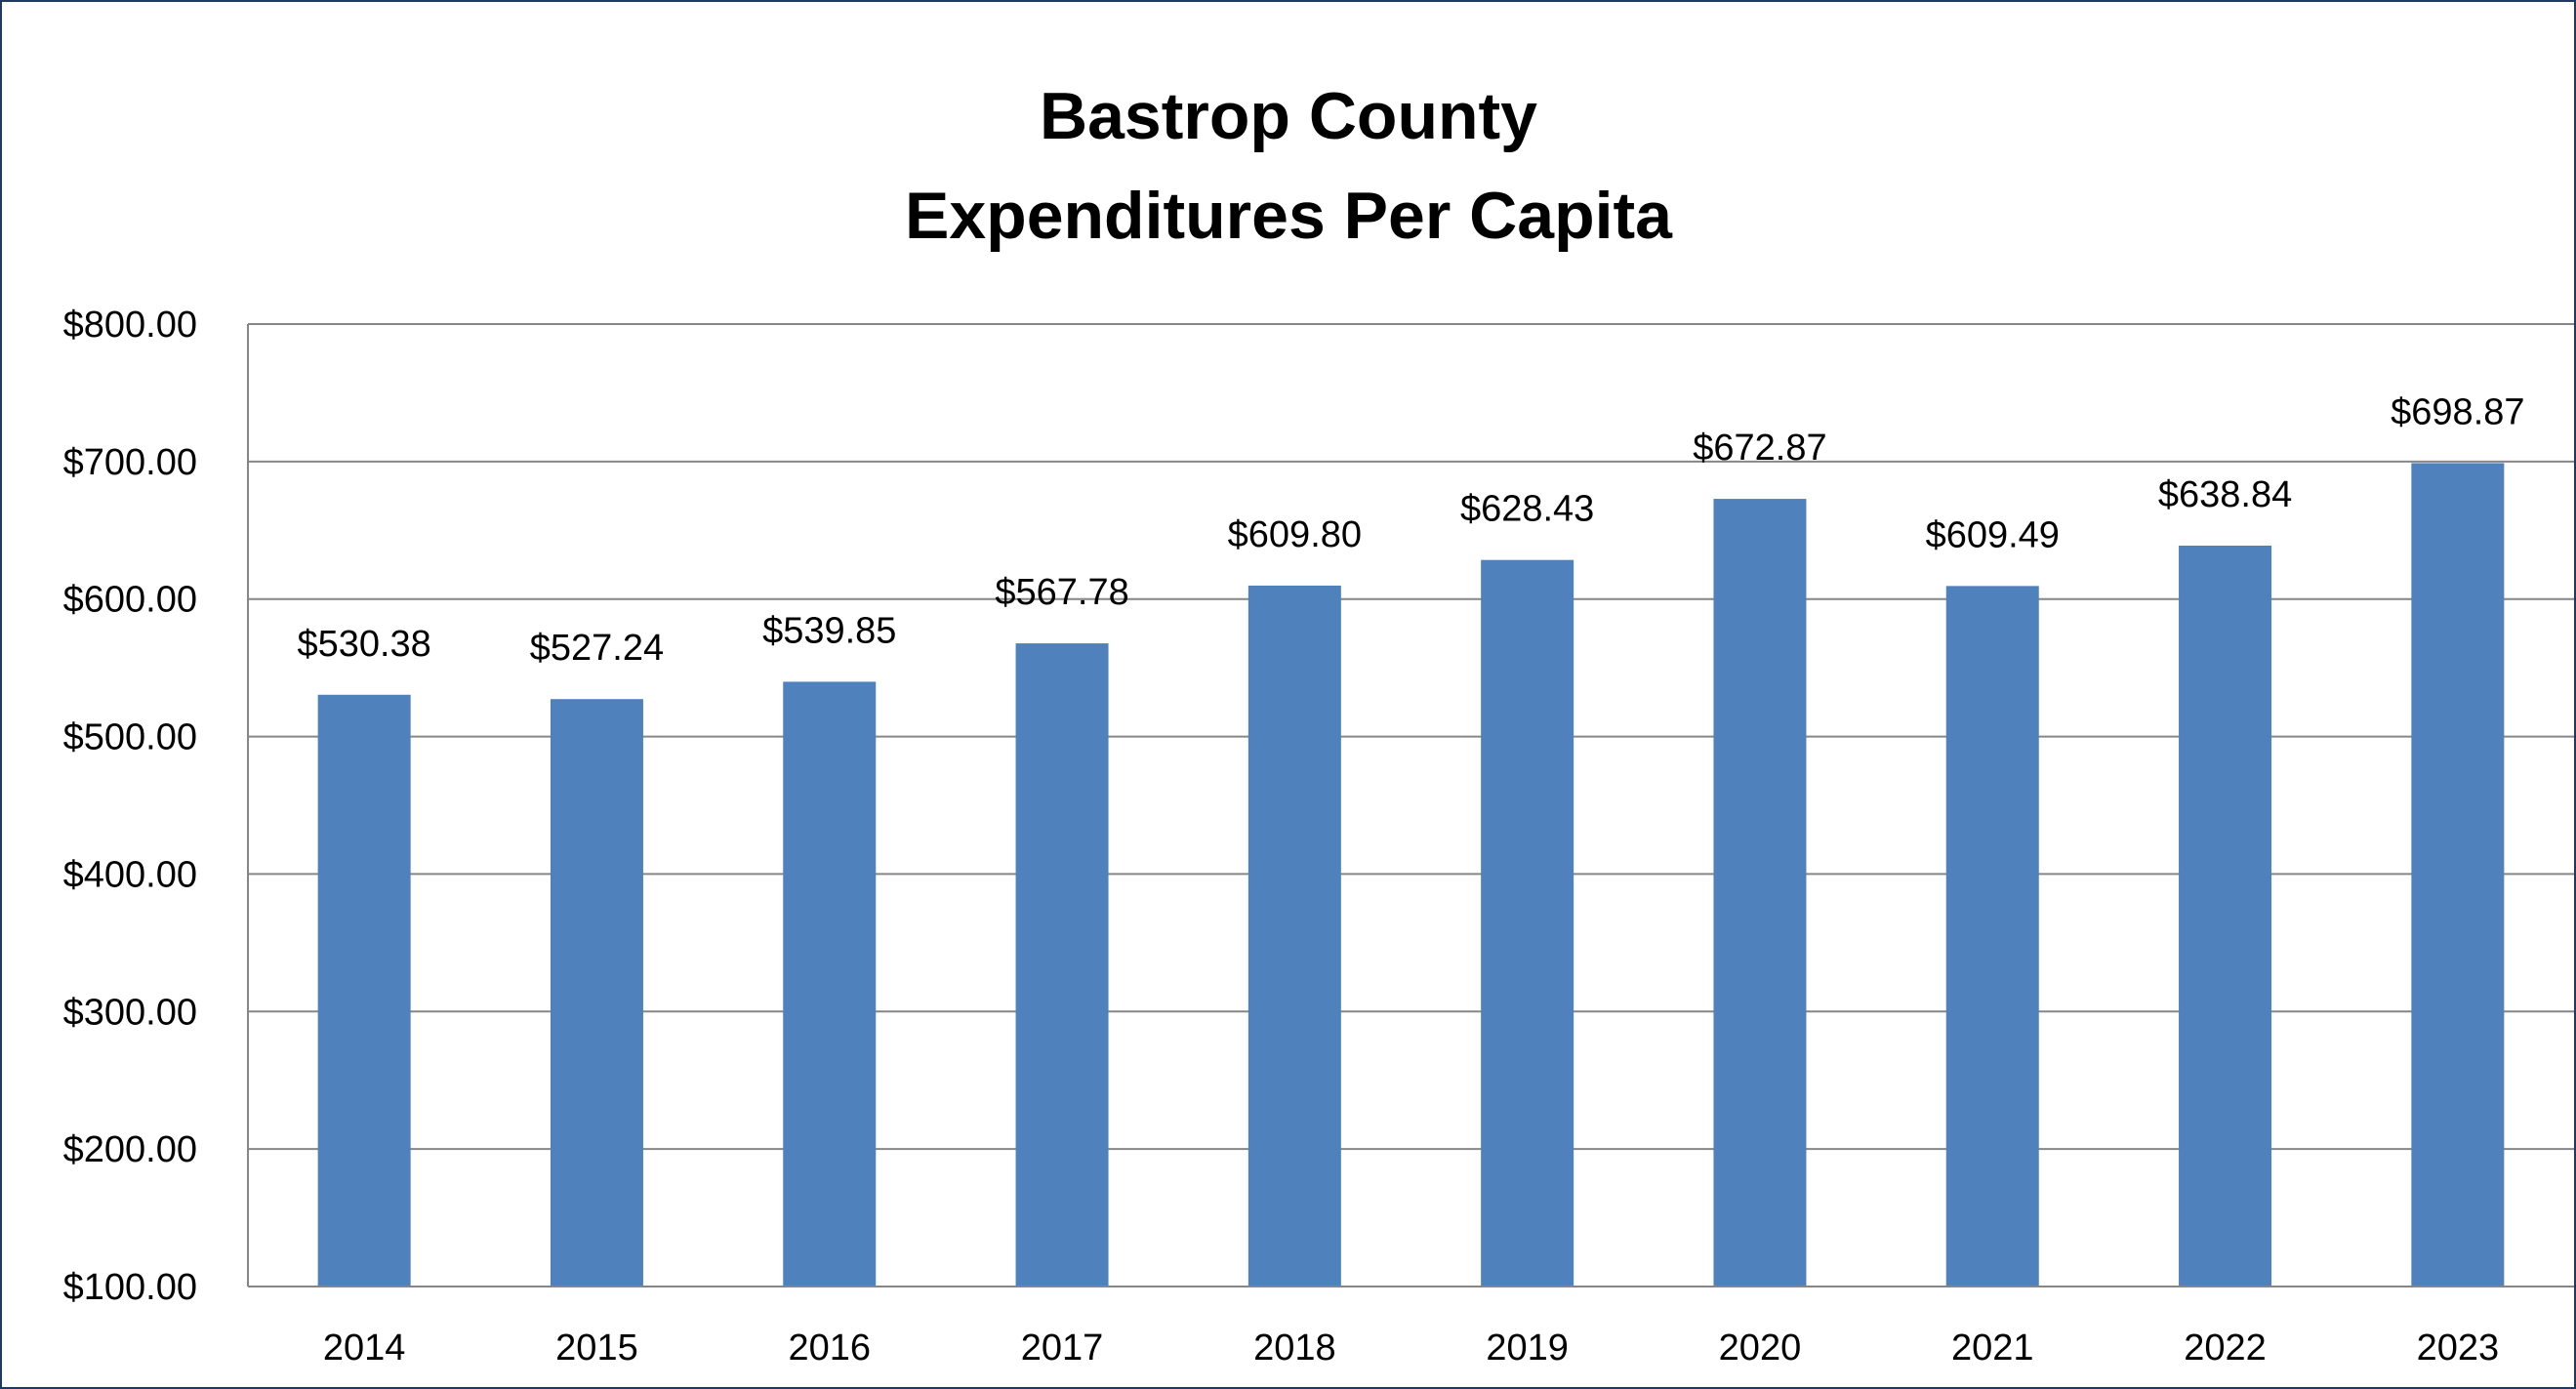 The image size is (2576, 1389). What do you see at coordinates (1061, 592) in the screenshot?
I see `data-label-2017: $567.78` at bounding box center [1061, 592].